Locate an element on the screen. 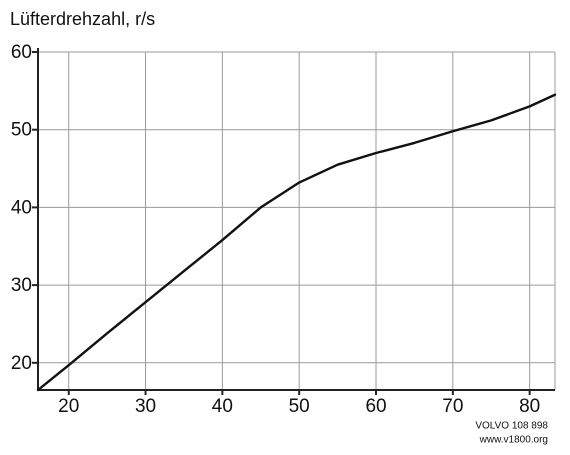 Image resolution: width=570 pixels, height=455 pixels. y-tick-label: 20 is located at coordinates (21, 363).